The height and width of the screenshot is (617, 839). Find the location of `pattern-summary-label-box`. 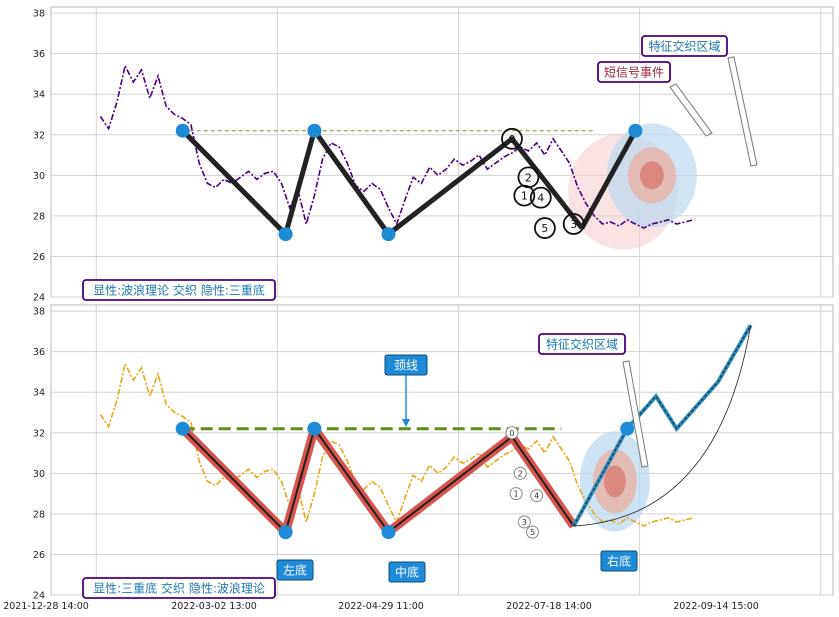

pattern-summary-label-box is located at coordinates (179, 290).